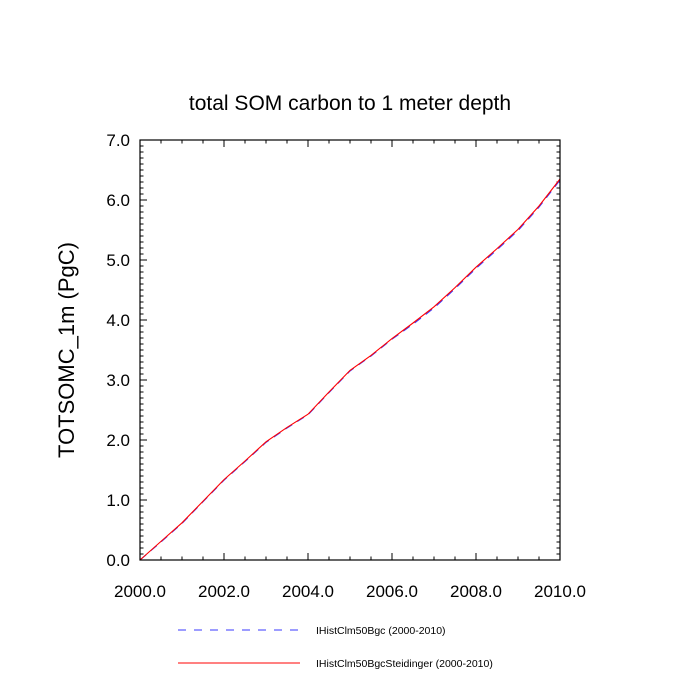  I want to click on y-tick-label: 0.0, so click(118, 560).